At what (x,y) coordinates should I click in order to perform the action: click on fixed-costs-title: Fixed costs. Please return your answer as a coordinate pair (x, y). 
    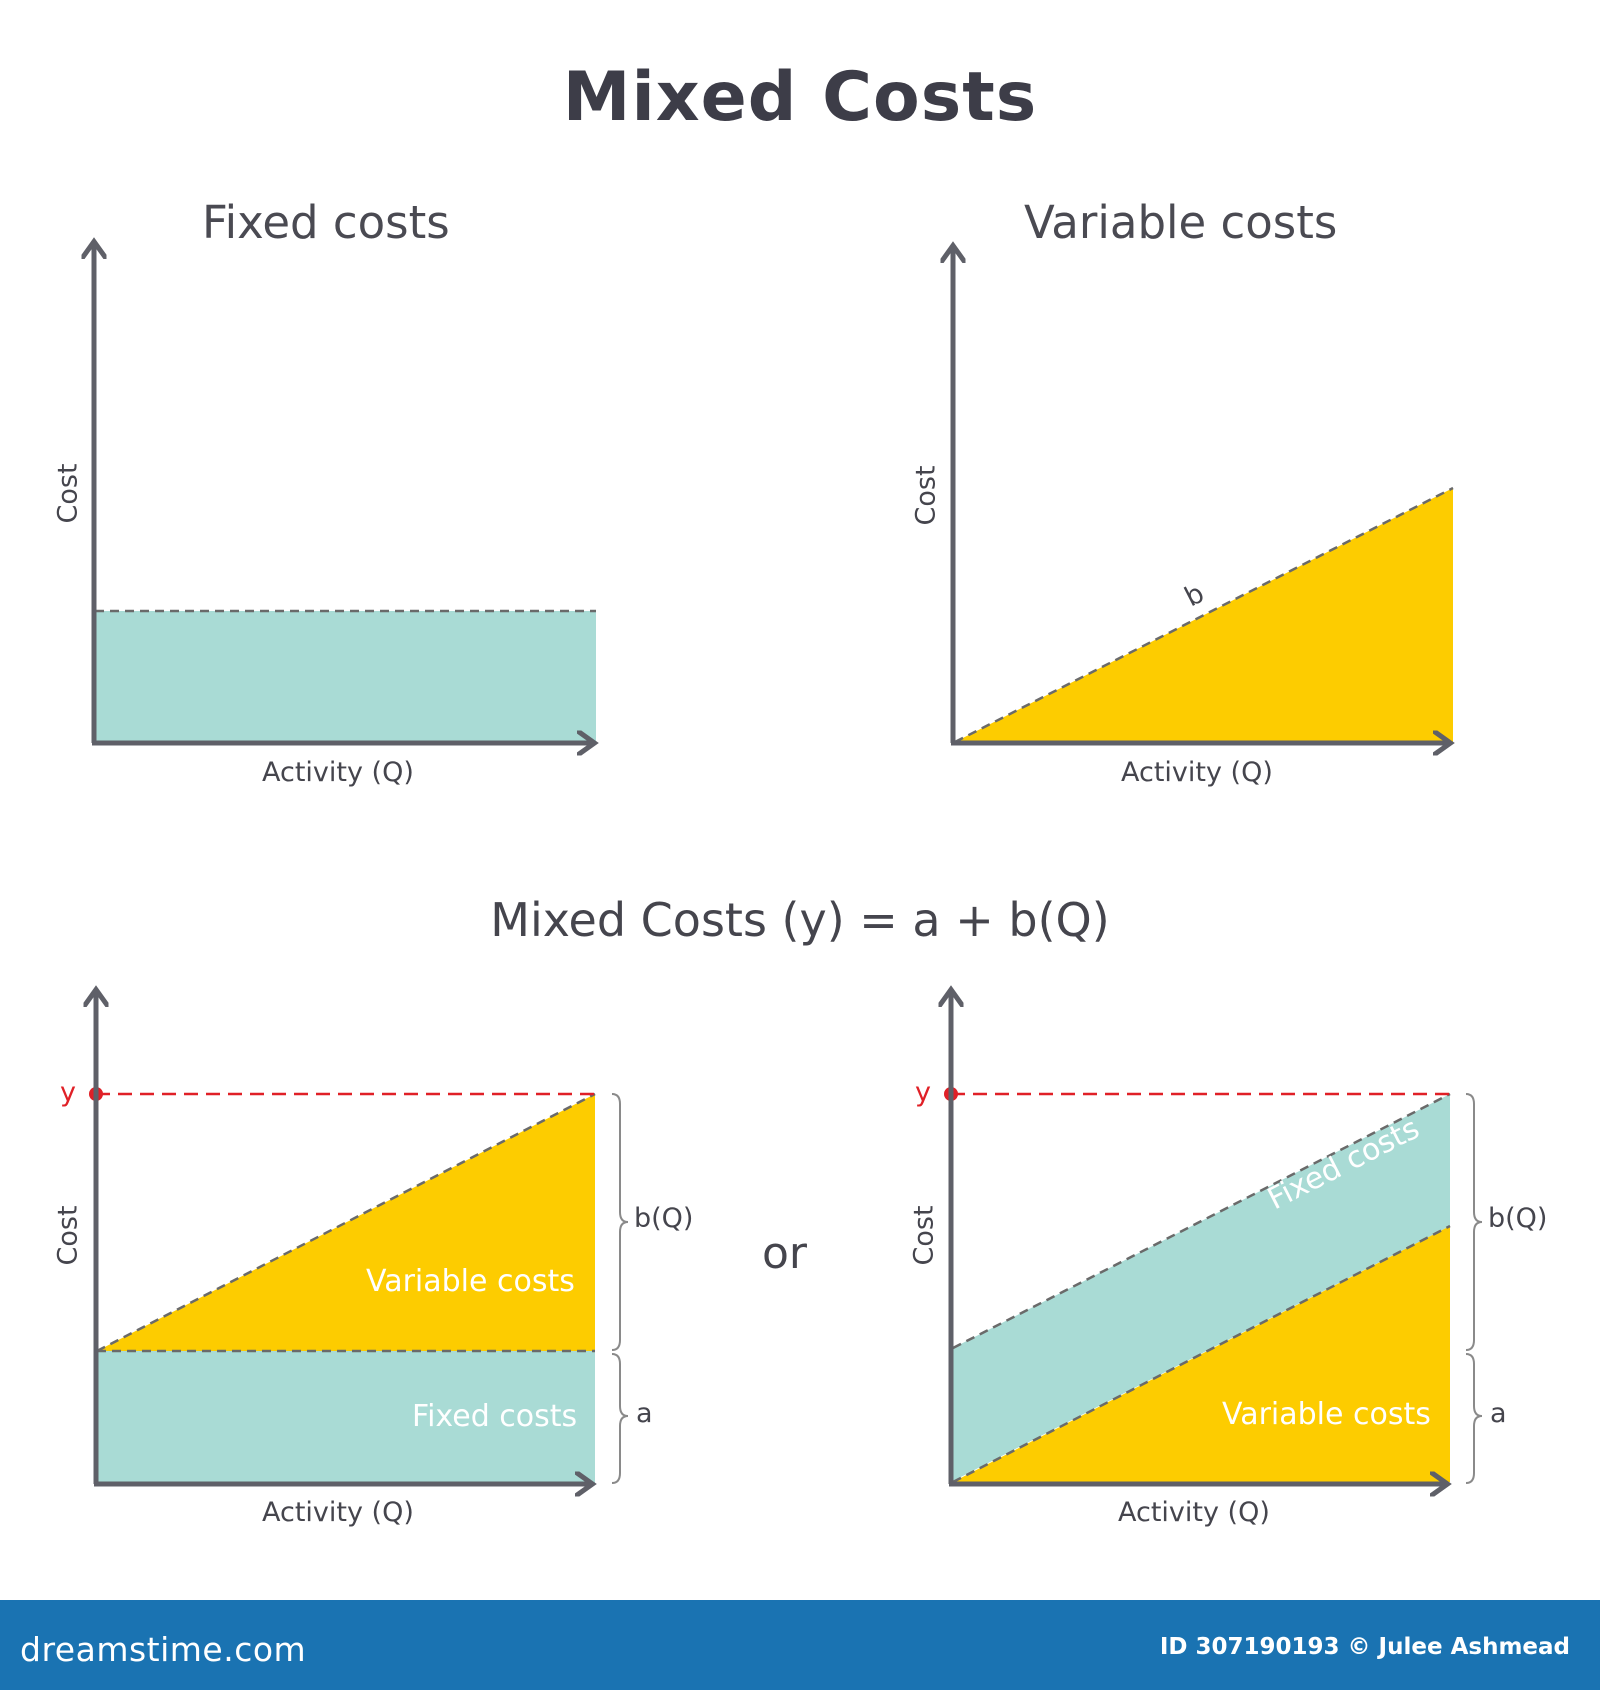
    Looking at the image, I should click on (326, 222).